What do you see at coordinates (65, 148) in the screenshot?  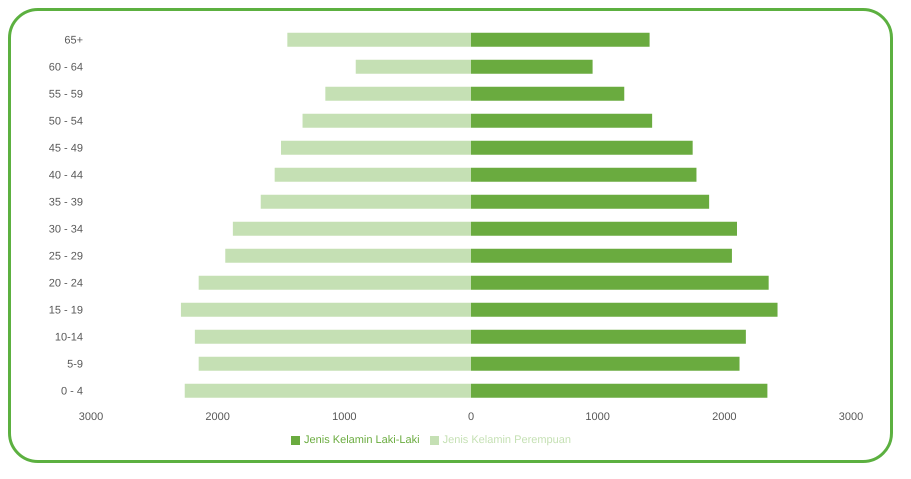 I see `y-tick-label: 45 - 49` at bounding box center [65, 148].